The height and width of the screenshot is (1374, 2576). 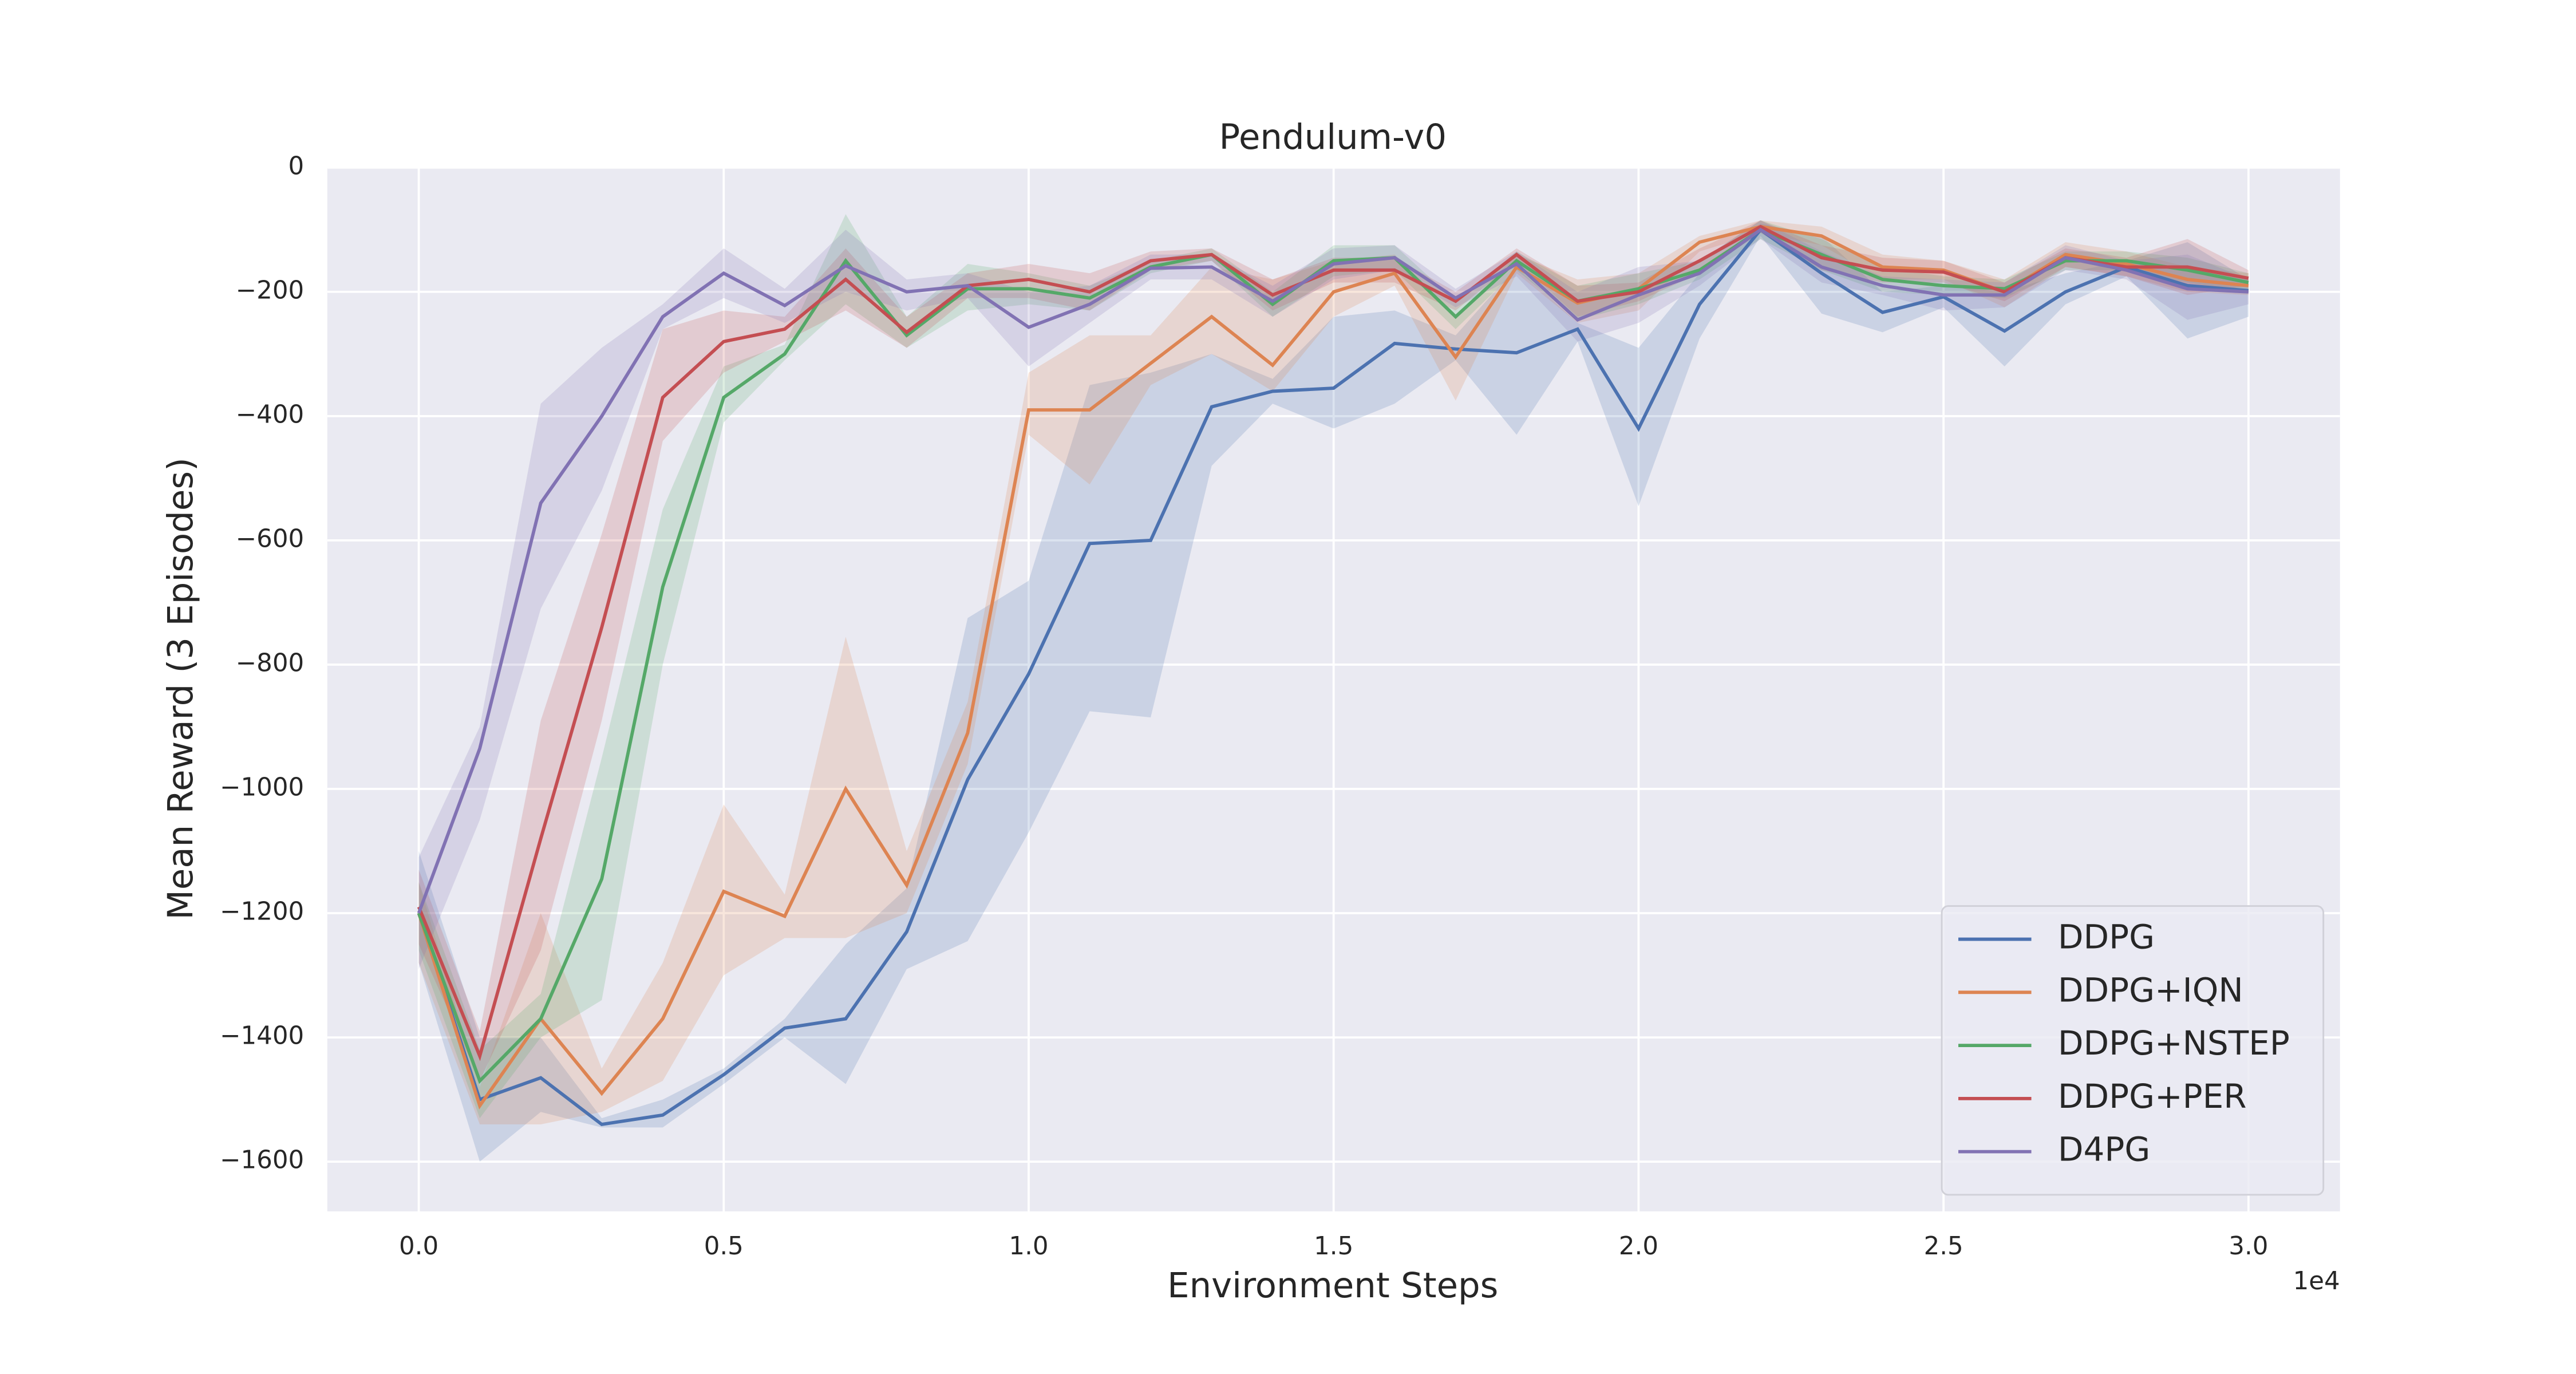 What do you see at coordinates (2174, 1043) in the screenshot?
I see `legend-label: DDPG+NSTEP` at bounding box center [2174, 1043].